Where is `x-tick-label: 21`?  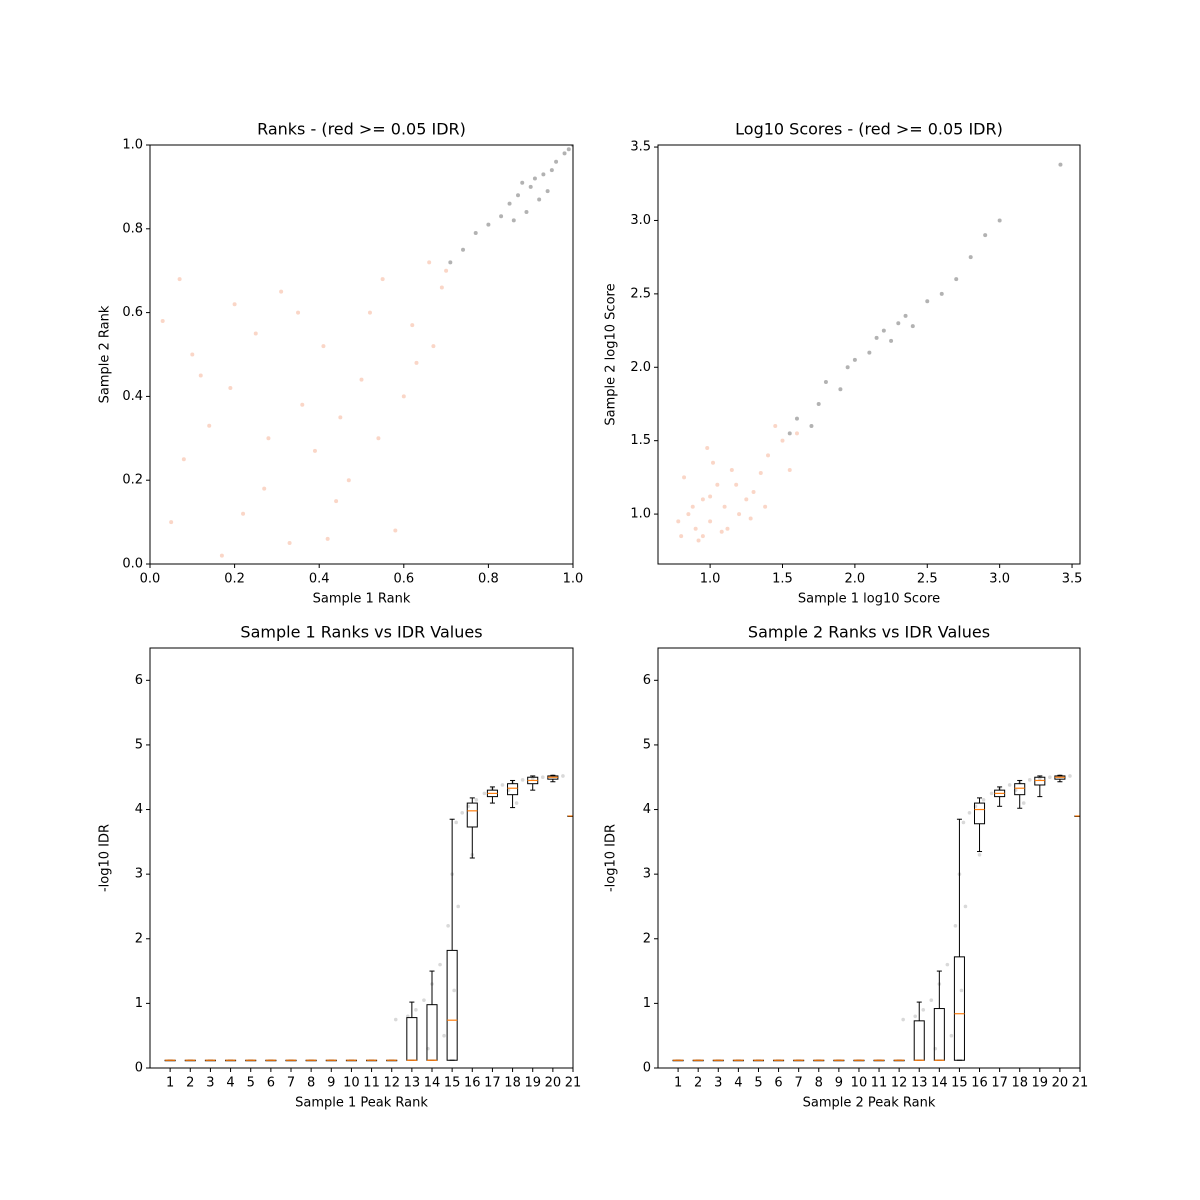
x-tick-label: 21 is located at coordinates (573, 1083).